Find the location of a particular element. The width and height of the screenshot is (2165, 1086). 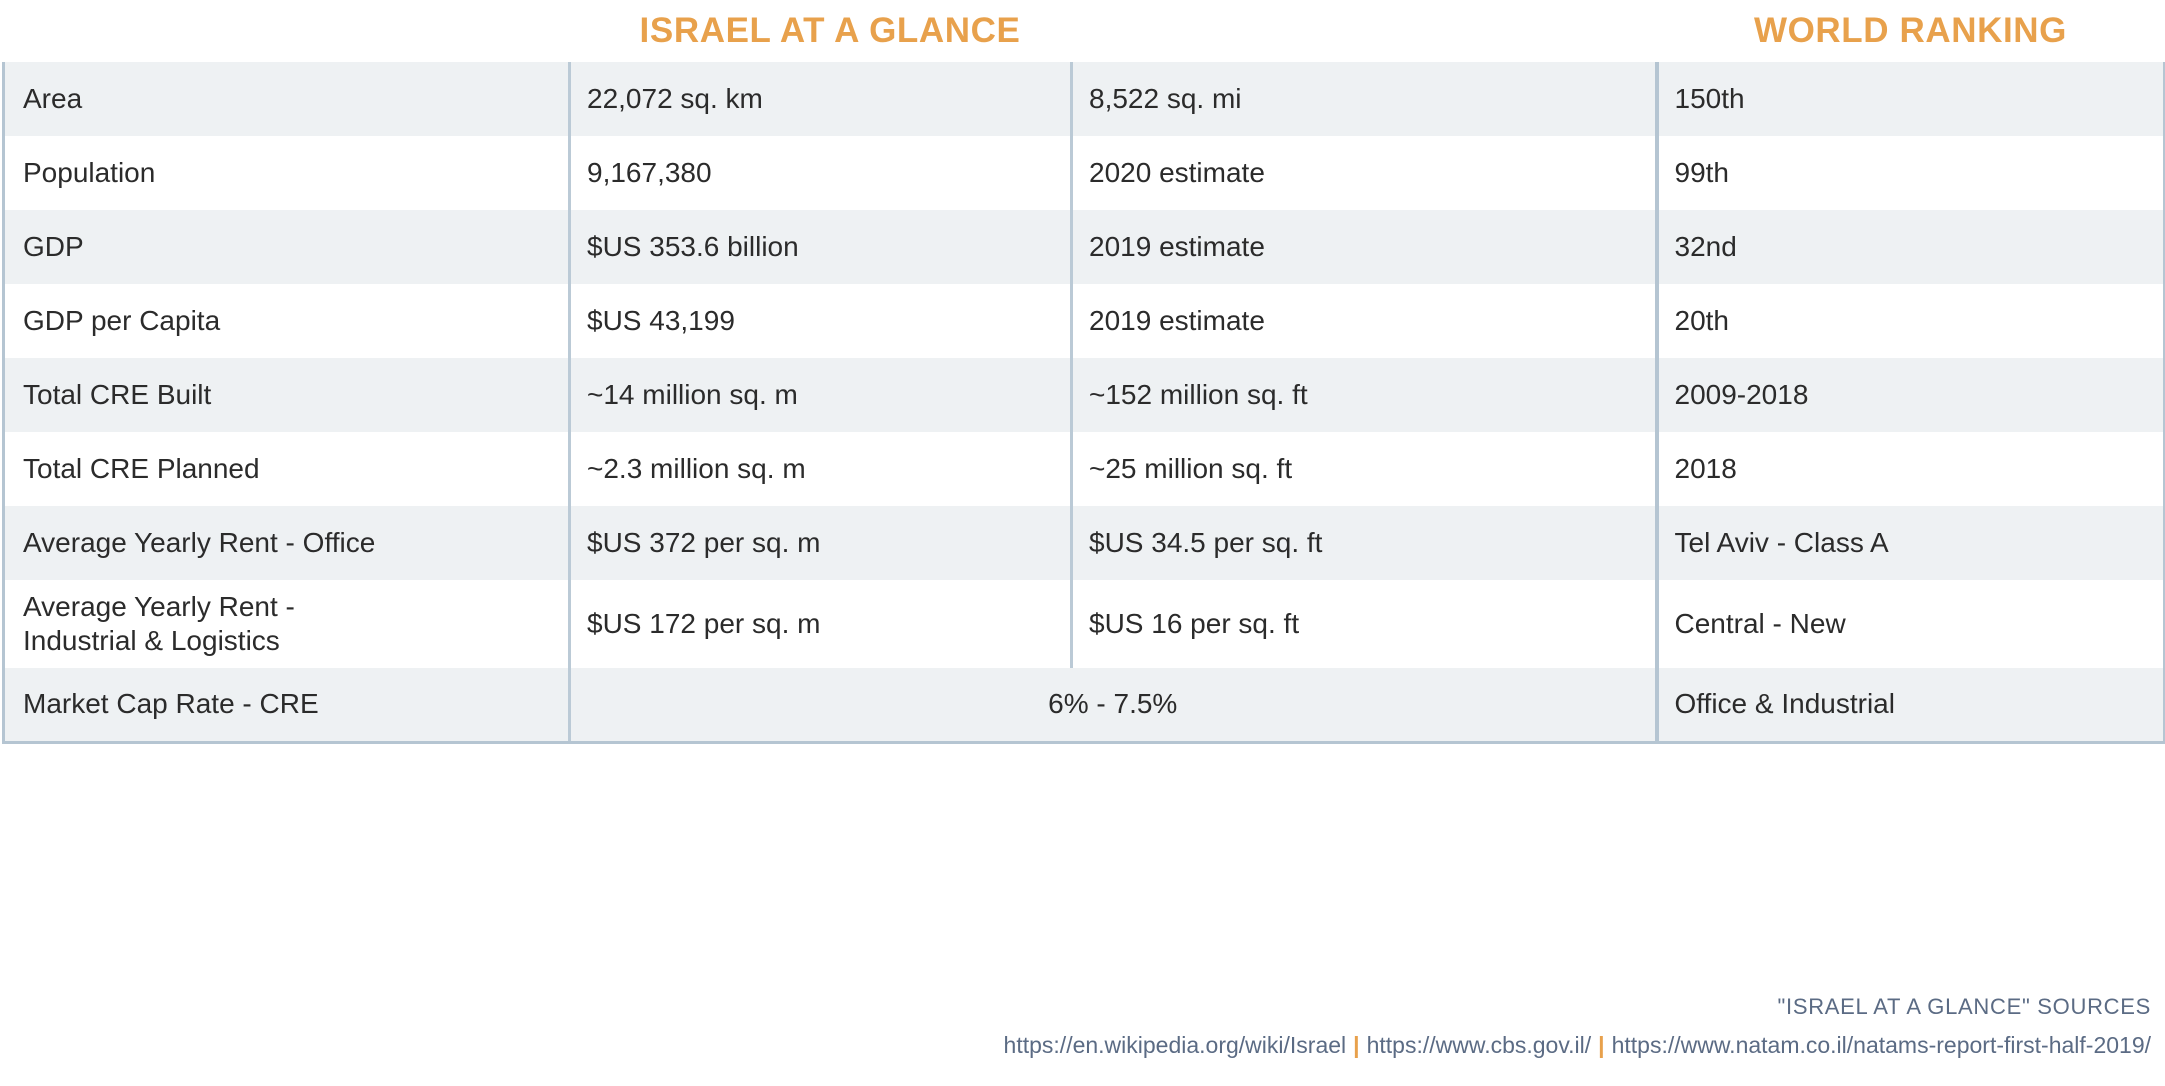

table-row: GDP $US 353.6 billion 2019 estimate 32nd is located at coordinates (1083, 247).